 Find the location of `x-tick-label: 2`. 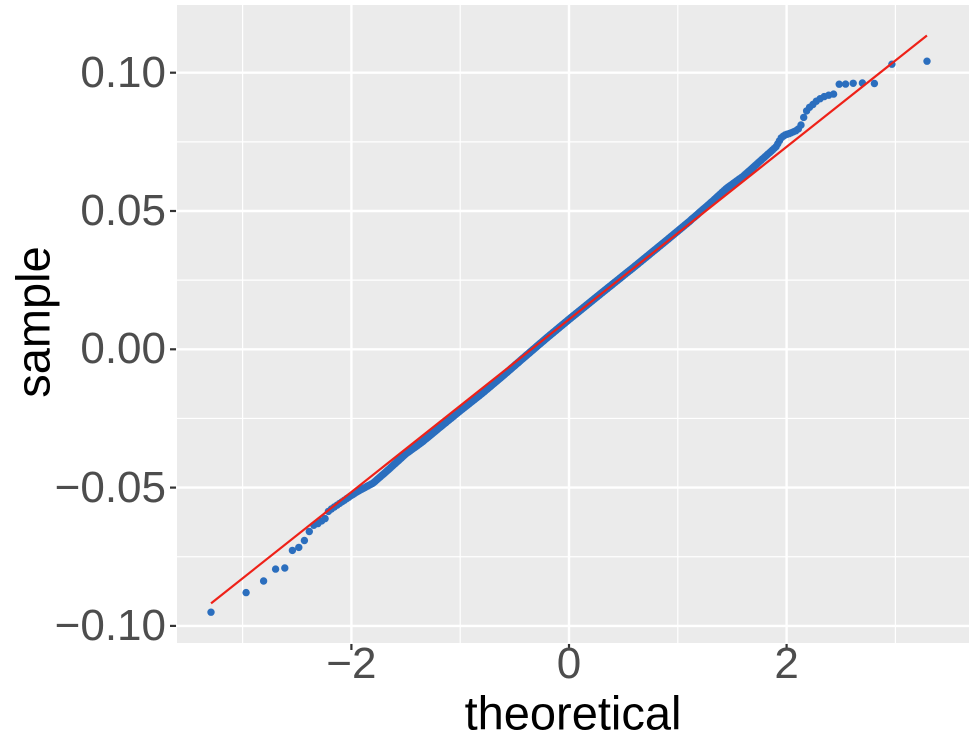

x-tick-label: 2 is located at coordinates (786, 663).